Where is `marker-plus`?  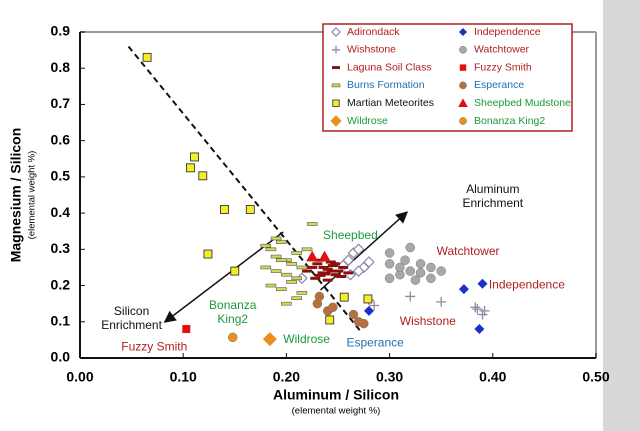 marker-plus is located at coordinates (484, 310).